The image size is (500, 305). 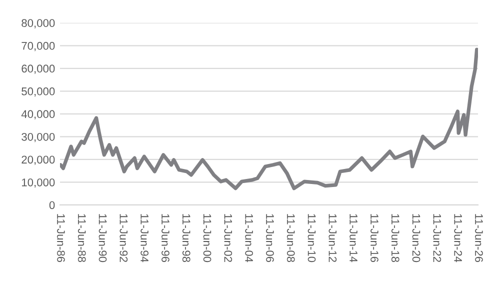 I want to click on x-tick-label: 11-Jun-14, so click(x=354, y=238).